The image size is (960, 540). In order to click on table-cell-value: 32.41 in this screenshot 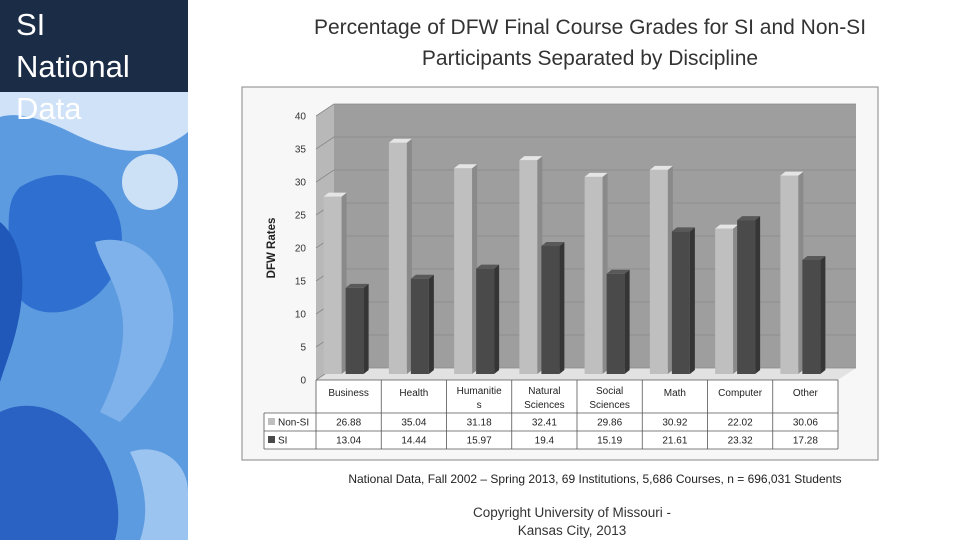, I will do `click(544, 423)`.